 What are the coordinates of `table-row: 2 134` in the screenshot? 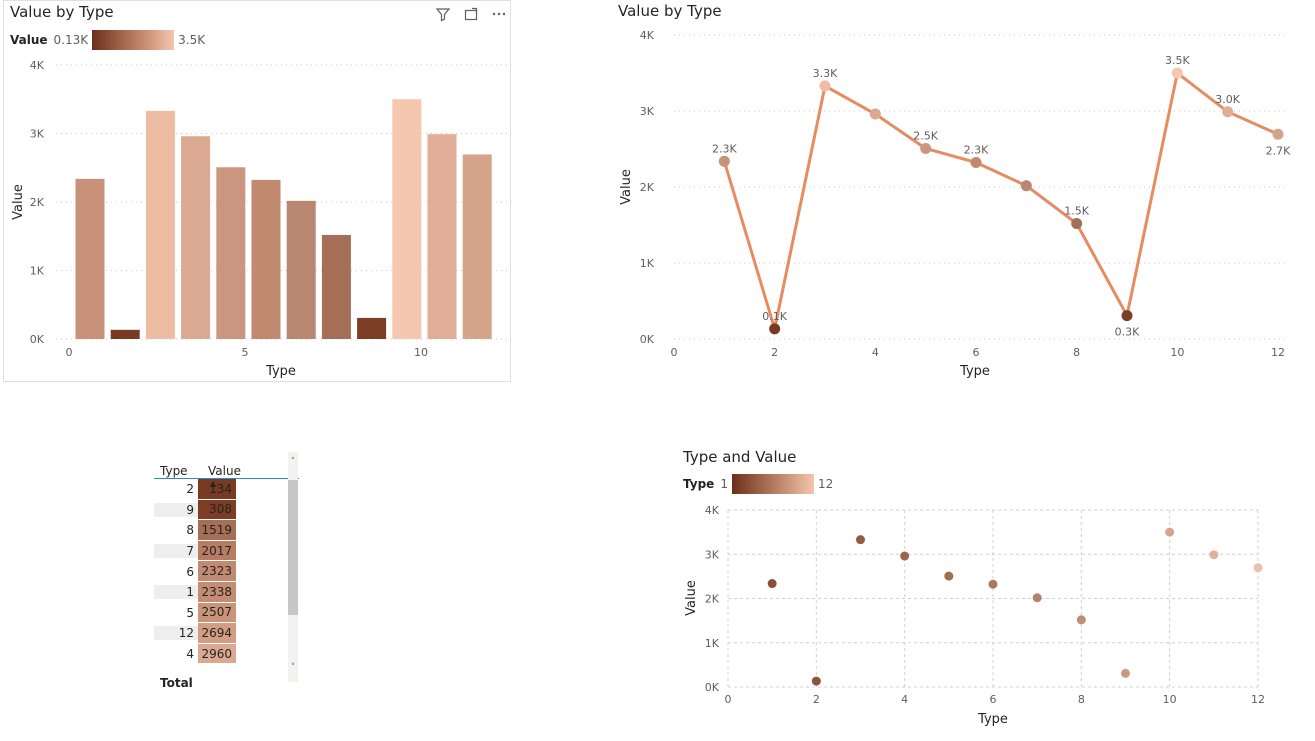 It's located at (226, 489).